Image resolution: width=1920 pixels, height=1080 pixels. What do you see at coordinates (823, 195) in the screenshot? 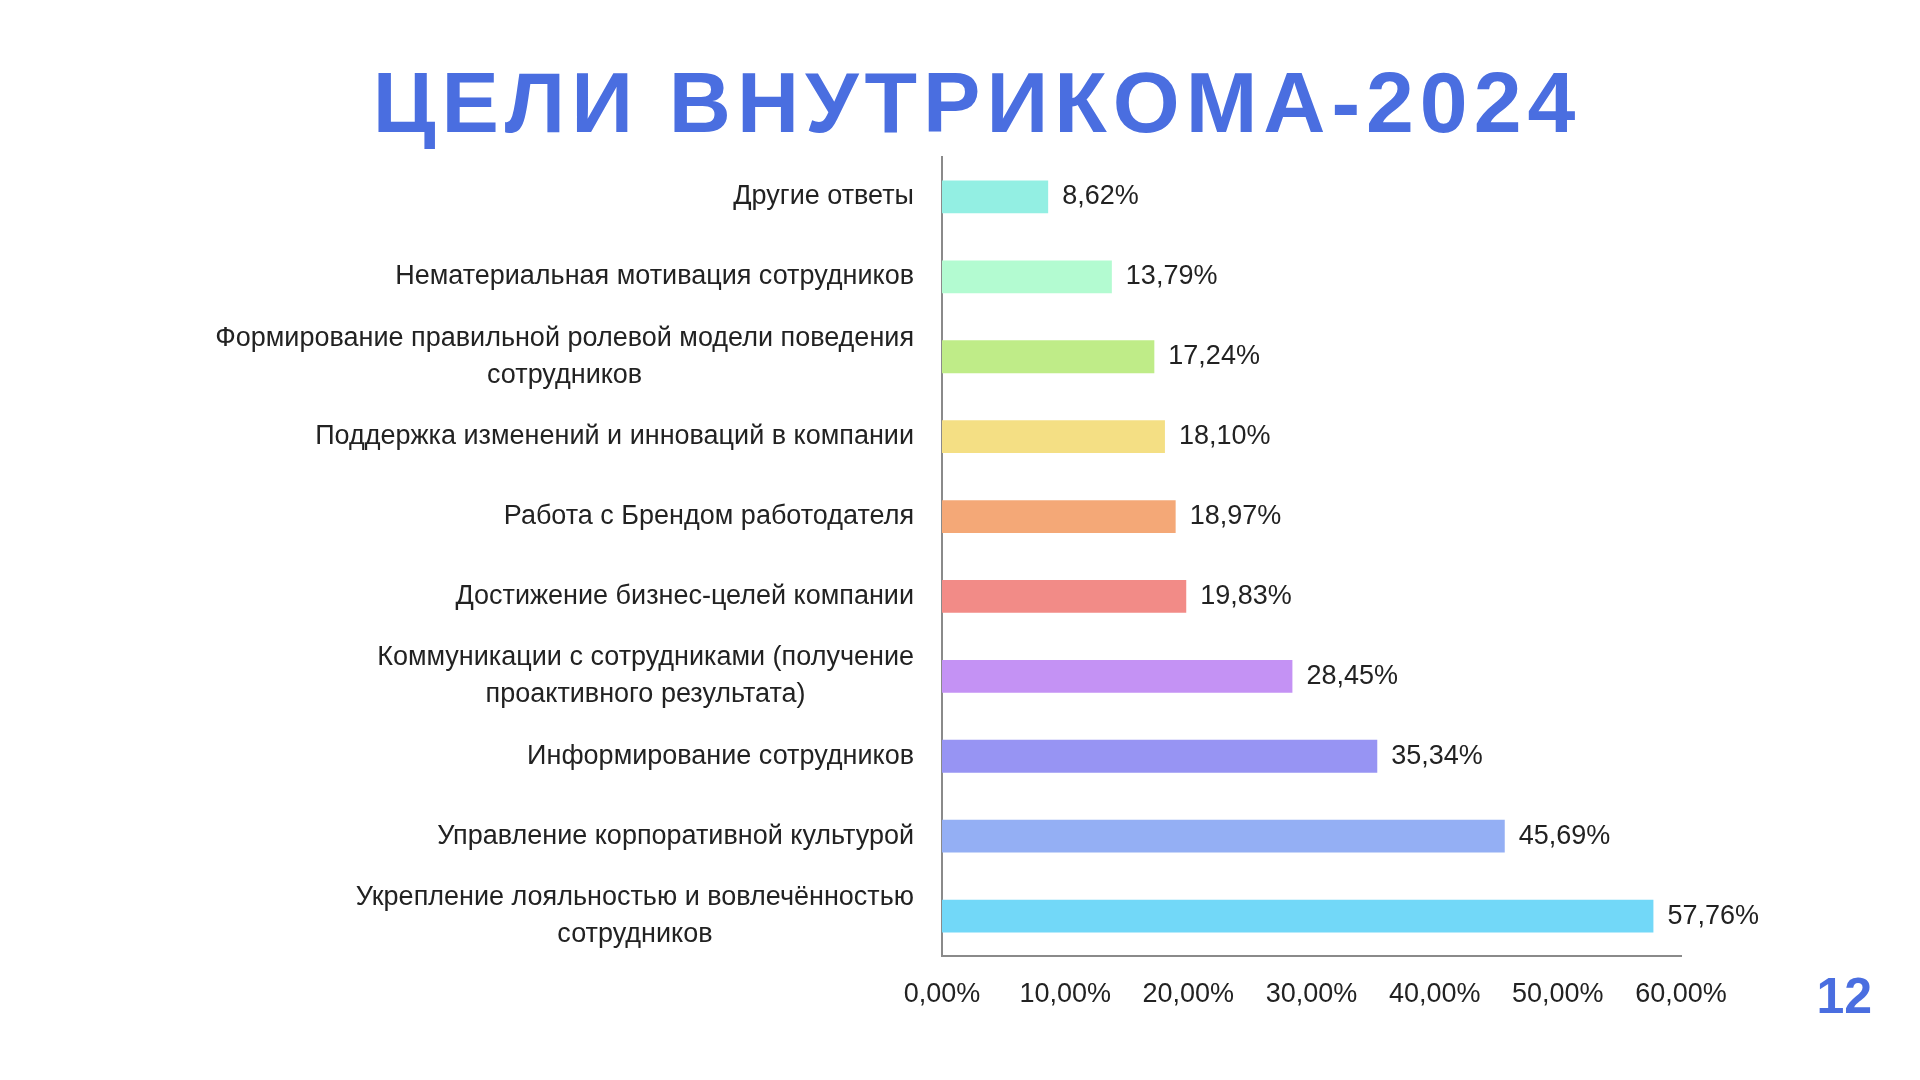
I see `y-tick-label: Другие ответы` at bounding box center [823, 195].